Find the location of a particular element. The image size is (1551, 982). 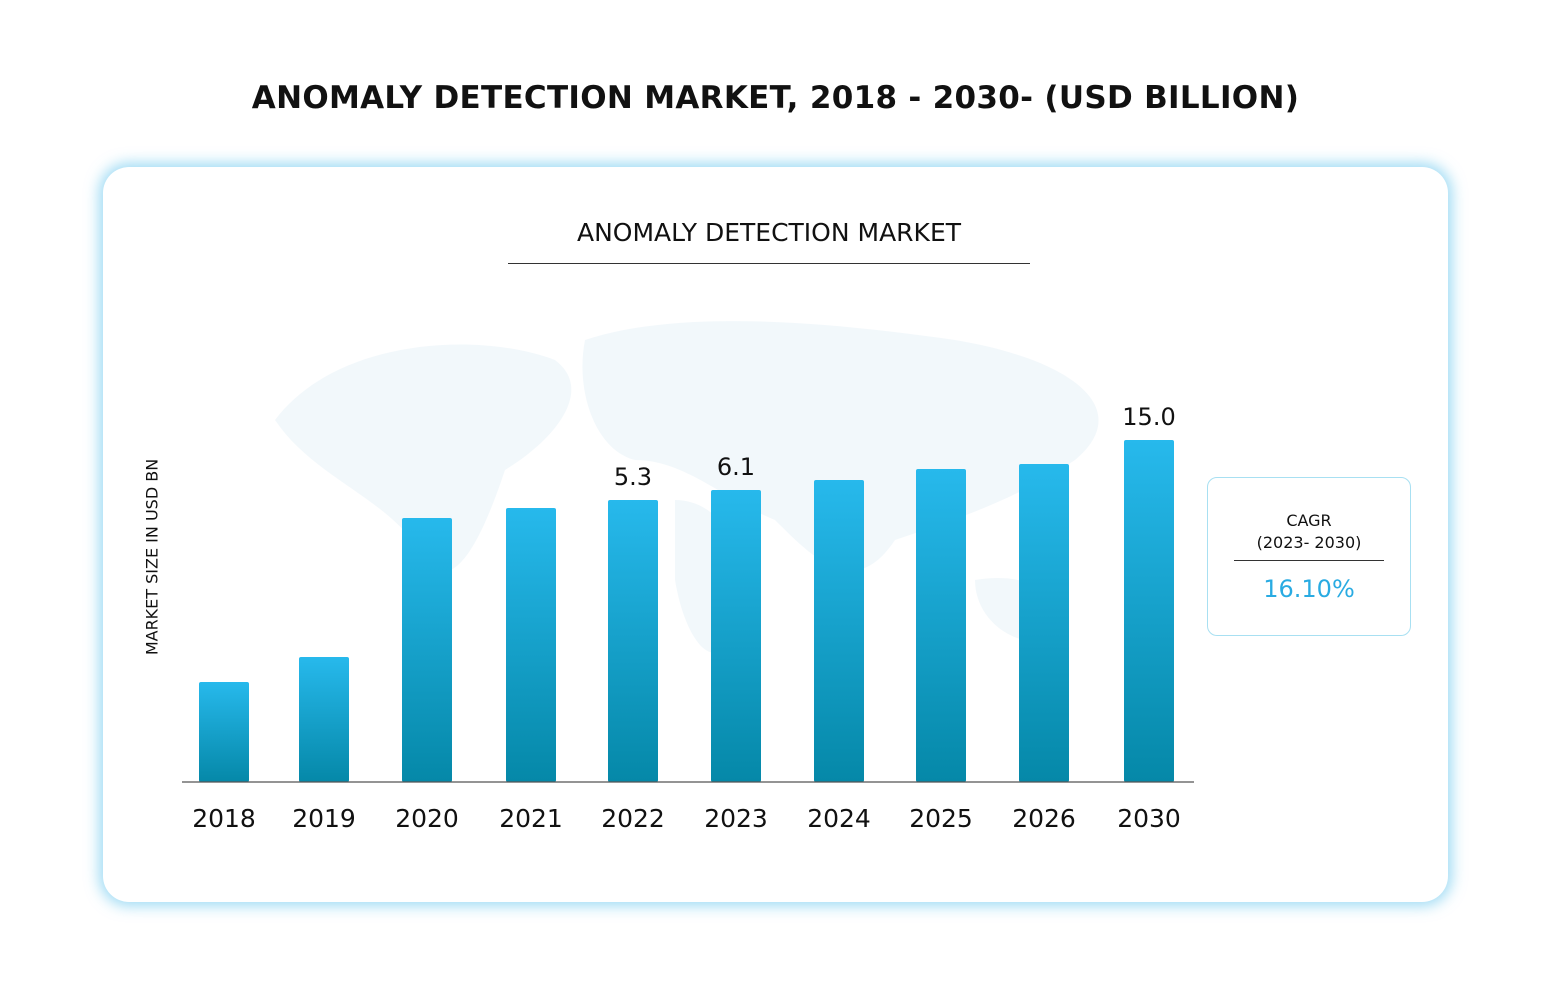

x-tick-label: 2019 is located at coordinates (324, 818).